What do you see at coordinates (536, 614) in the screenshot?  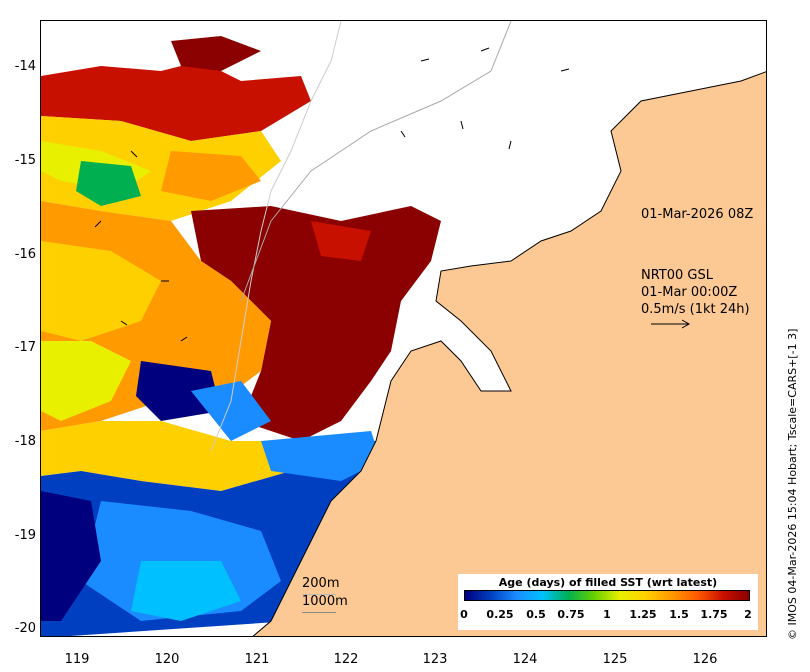 I see `legend-tick: 0.5` at bounding box center [536, 614].